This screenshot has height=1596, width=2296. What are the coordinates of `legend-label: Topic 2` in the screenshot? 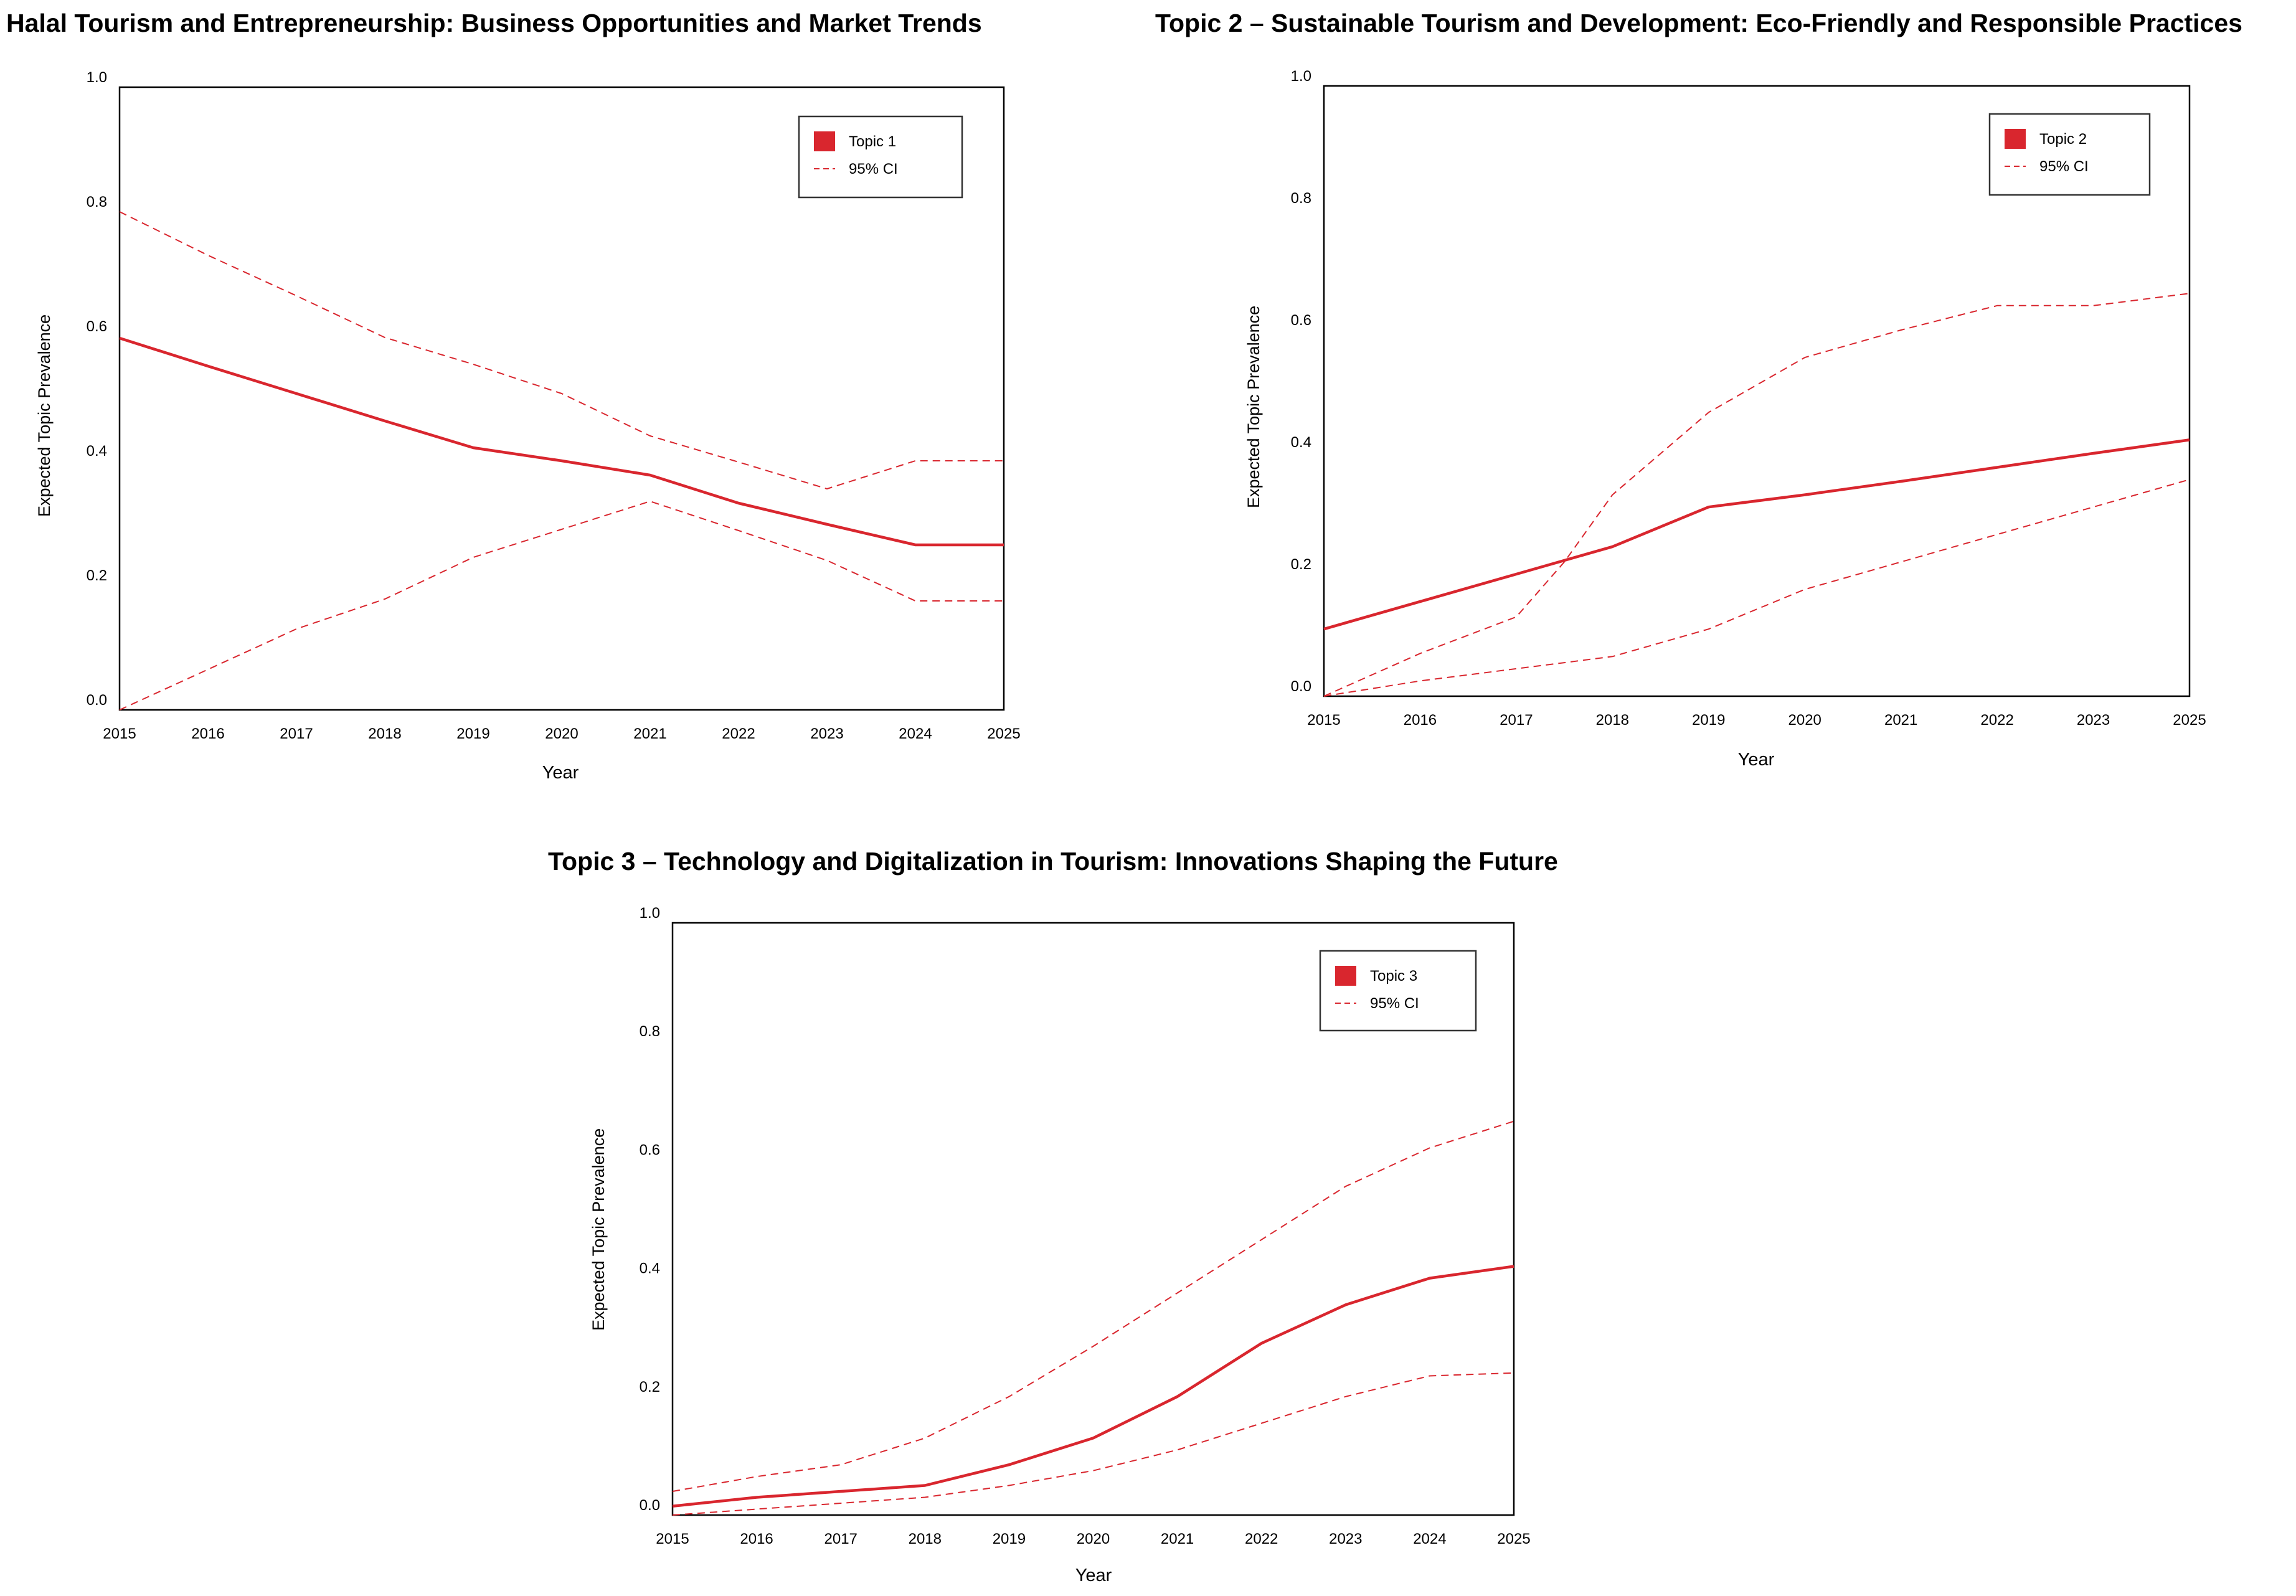 It's located at (2063, 139).